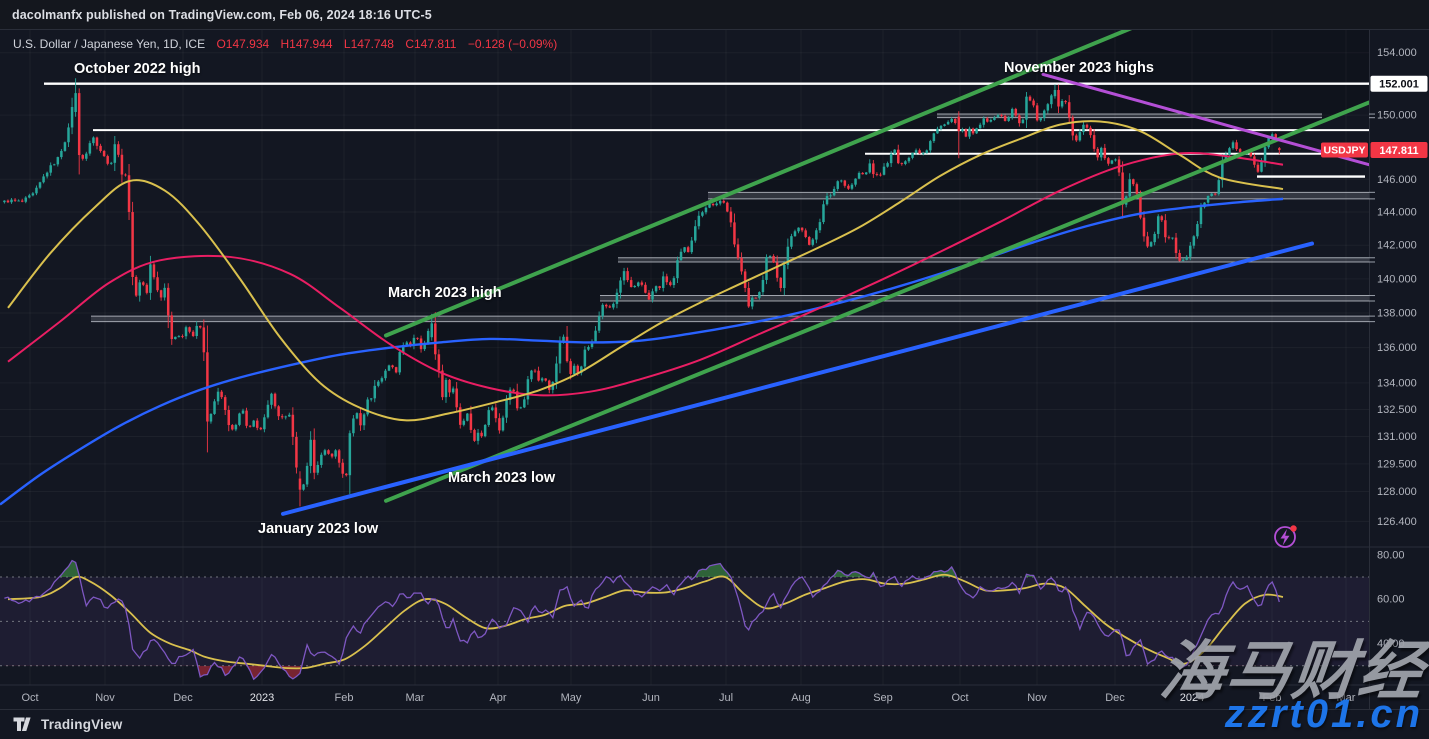 The width and height of the screenshot is (1429, 739). Describe the element at coordinates (642, 672) in the screenshot. I see `rsi-oversold-fill` at that location.